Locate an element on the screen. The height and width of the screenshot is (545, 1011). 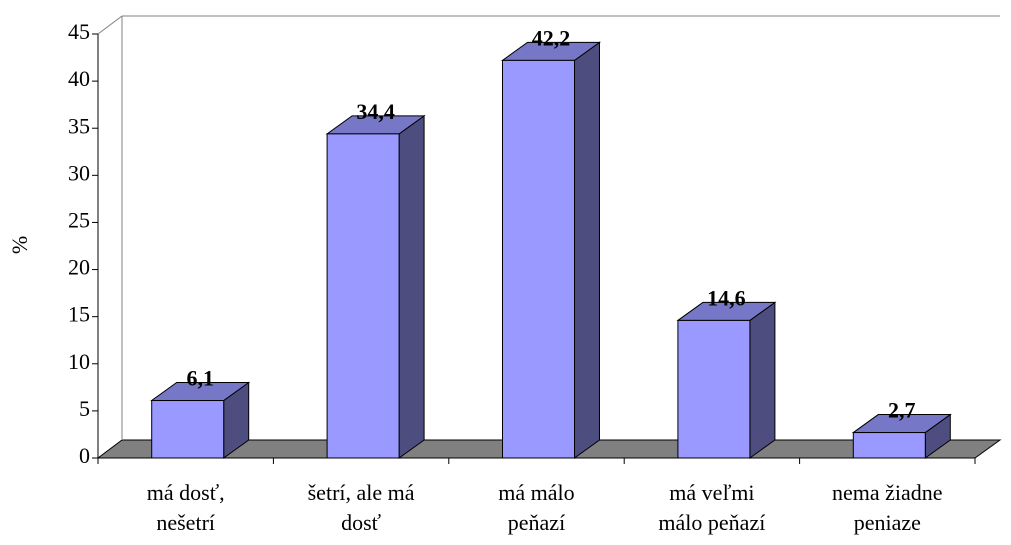
x-tick-label: má málo peňazí is located at coordinates (536, 507).